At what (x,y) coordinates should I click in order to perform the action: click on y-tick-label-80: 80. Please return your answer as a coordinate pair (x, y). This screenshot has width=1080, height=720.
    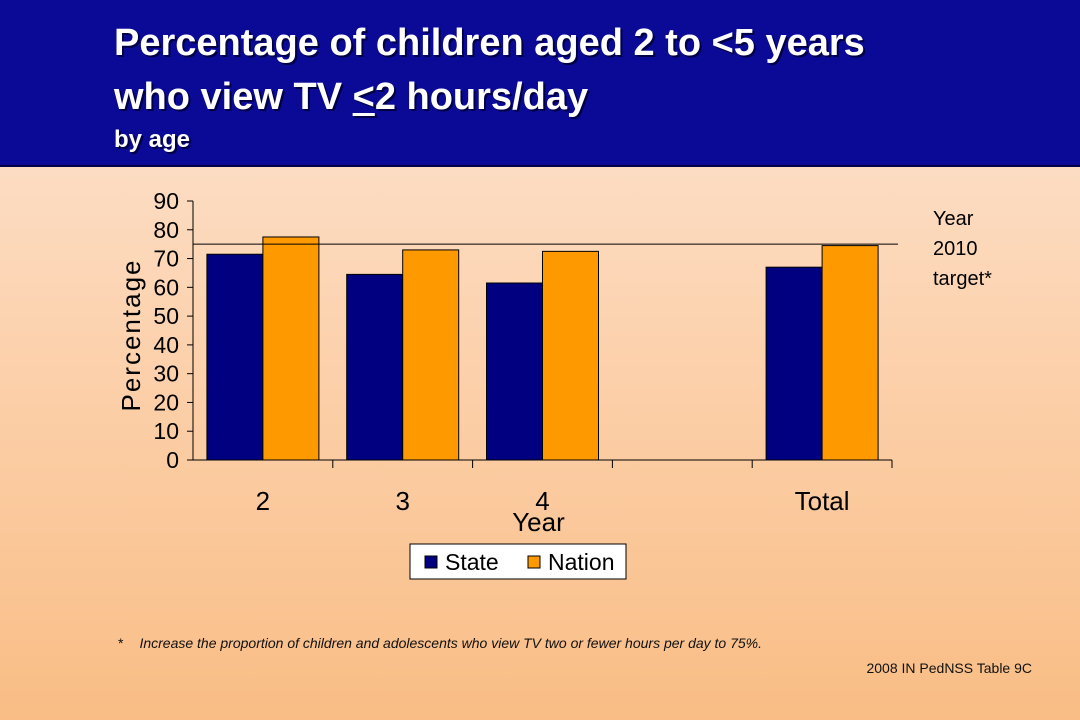
    Looking at the image, I should click on (166, 230).